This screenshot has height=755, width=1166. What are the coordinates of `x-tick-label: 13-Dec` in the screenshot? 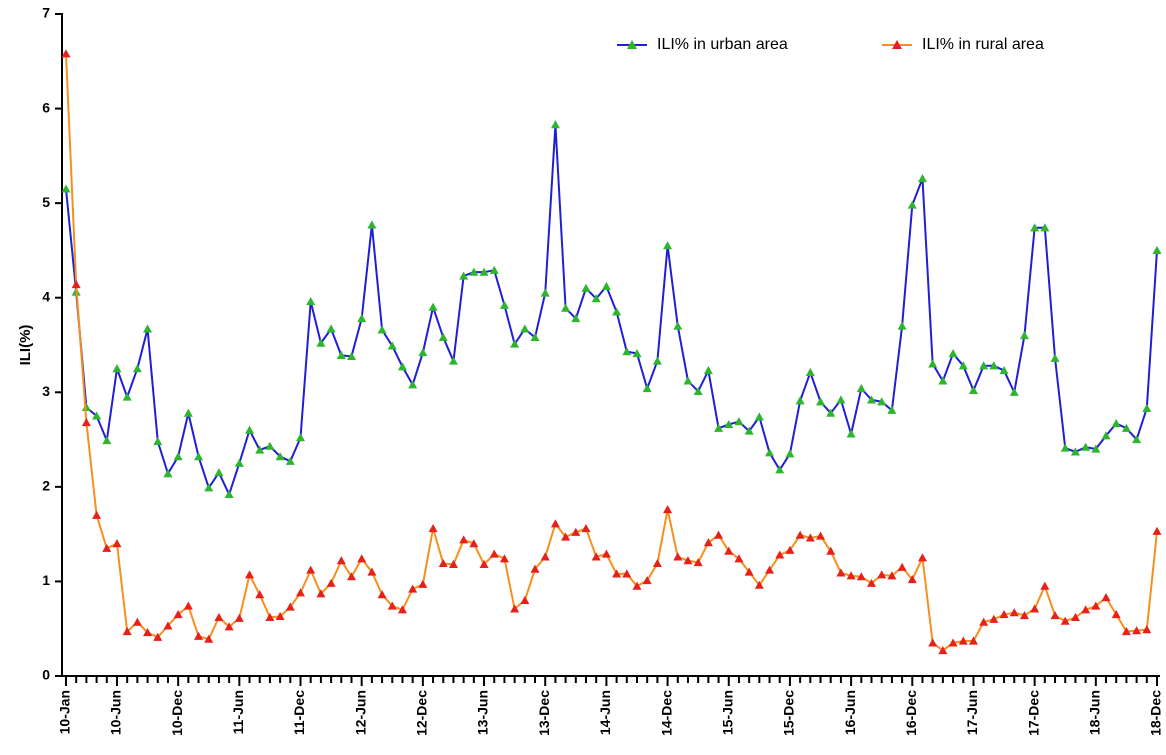 It's located at (544, 713).